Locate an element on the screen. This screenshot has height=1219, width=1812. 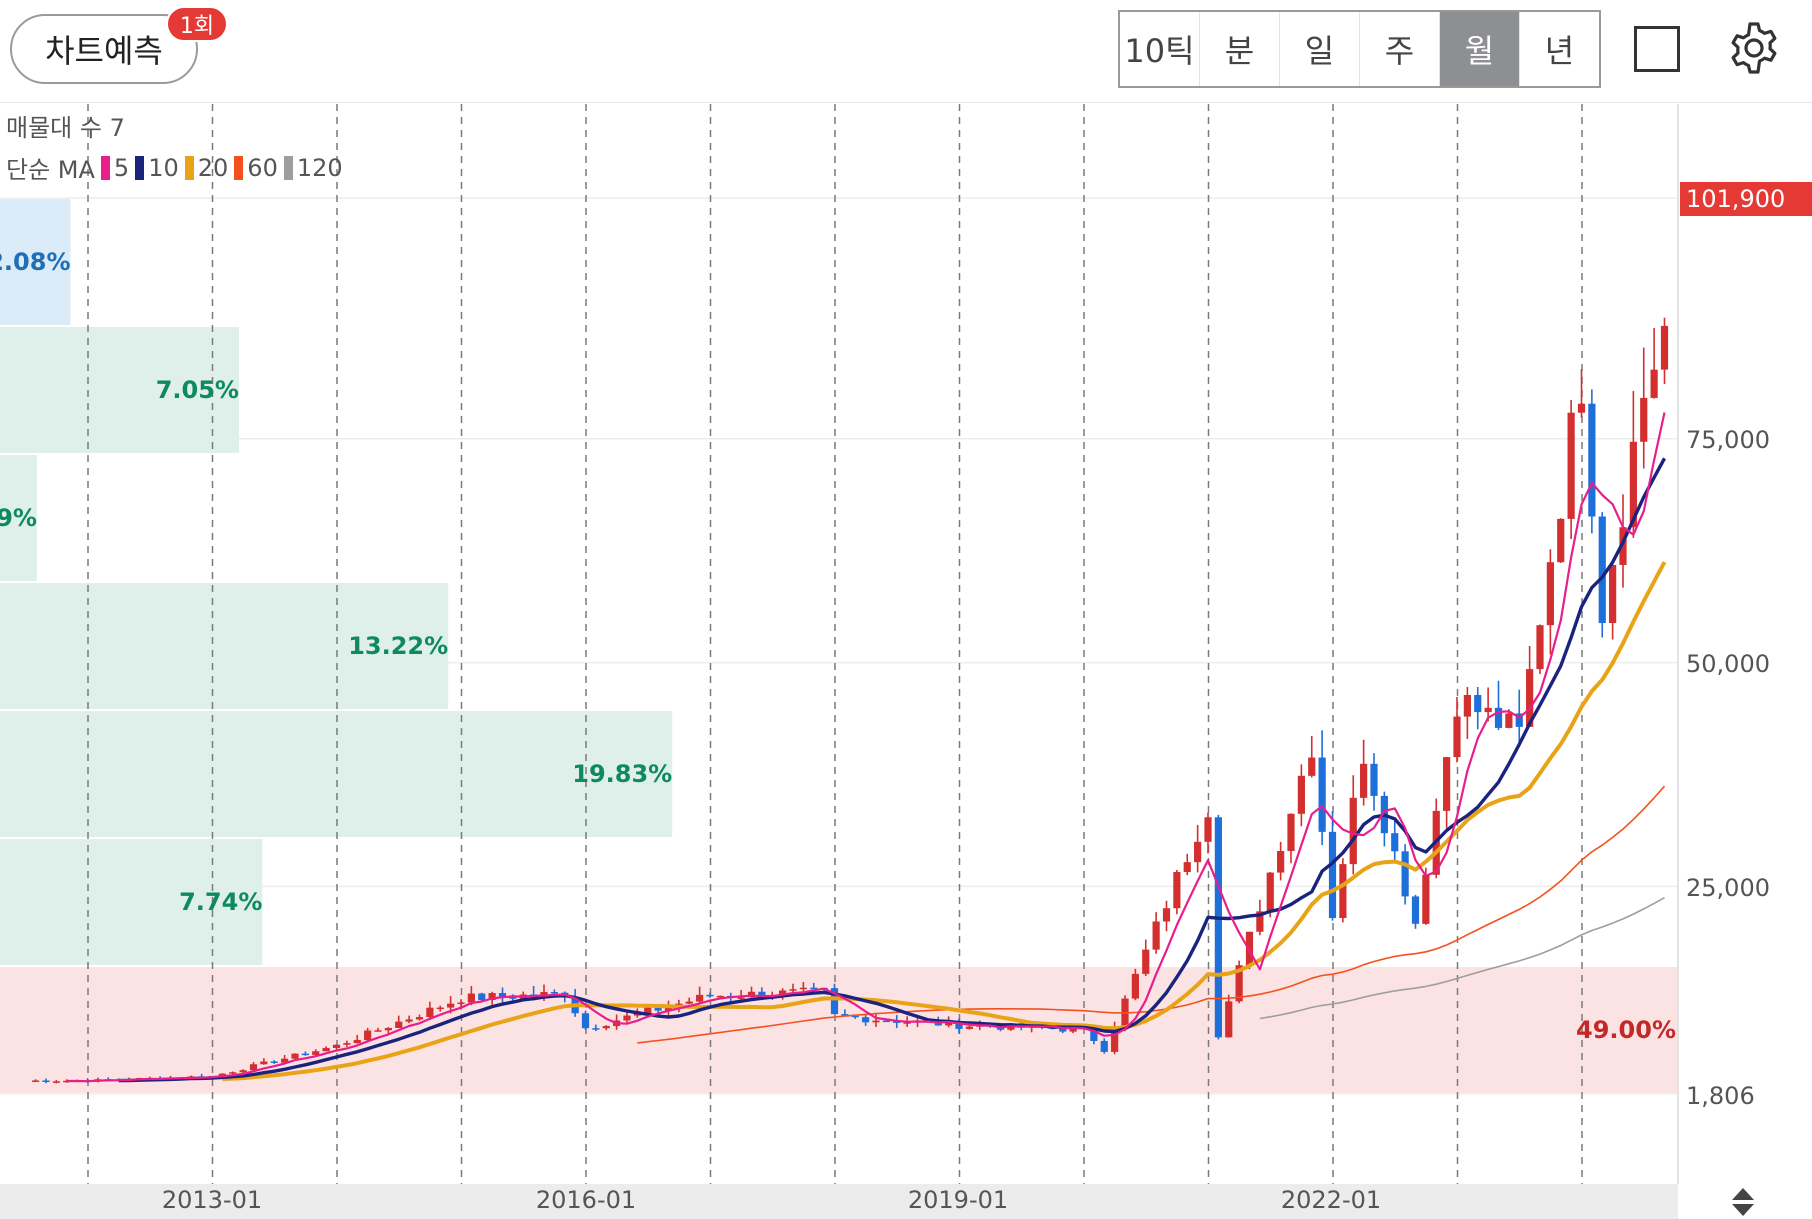
gear-icon is located at coordinates (1754, 48).